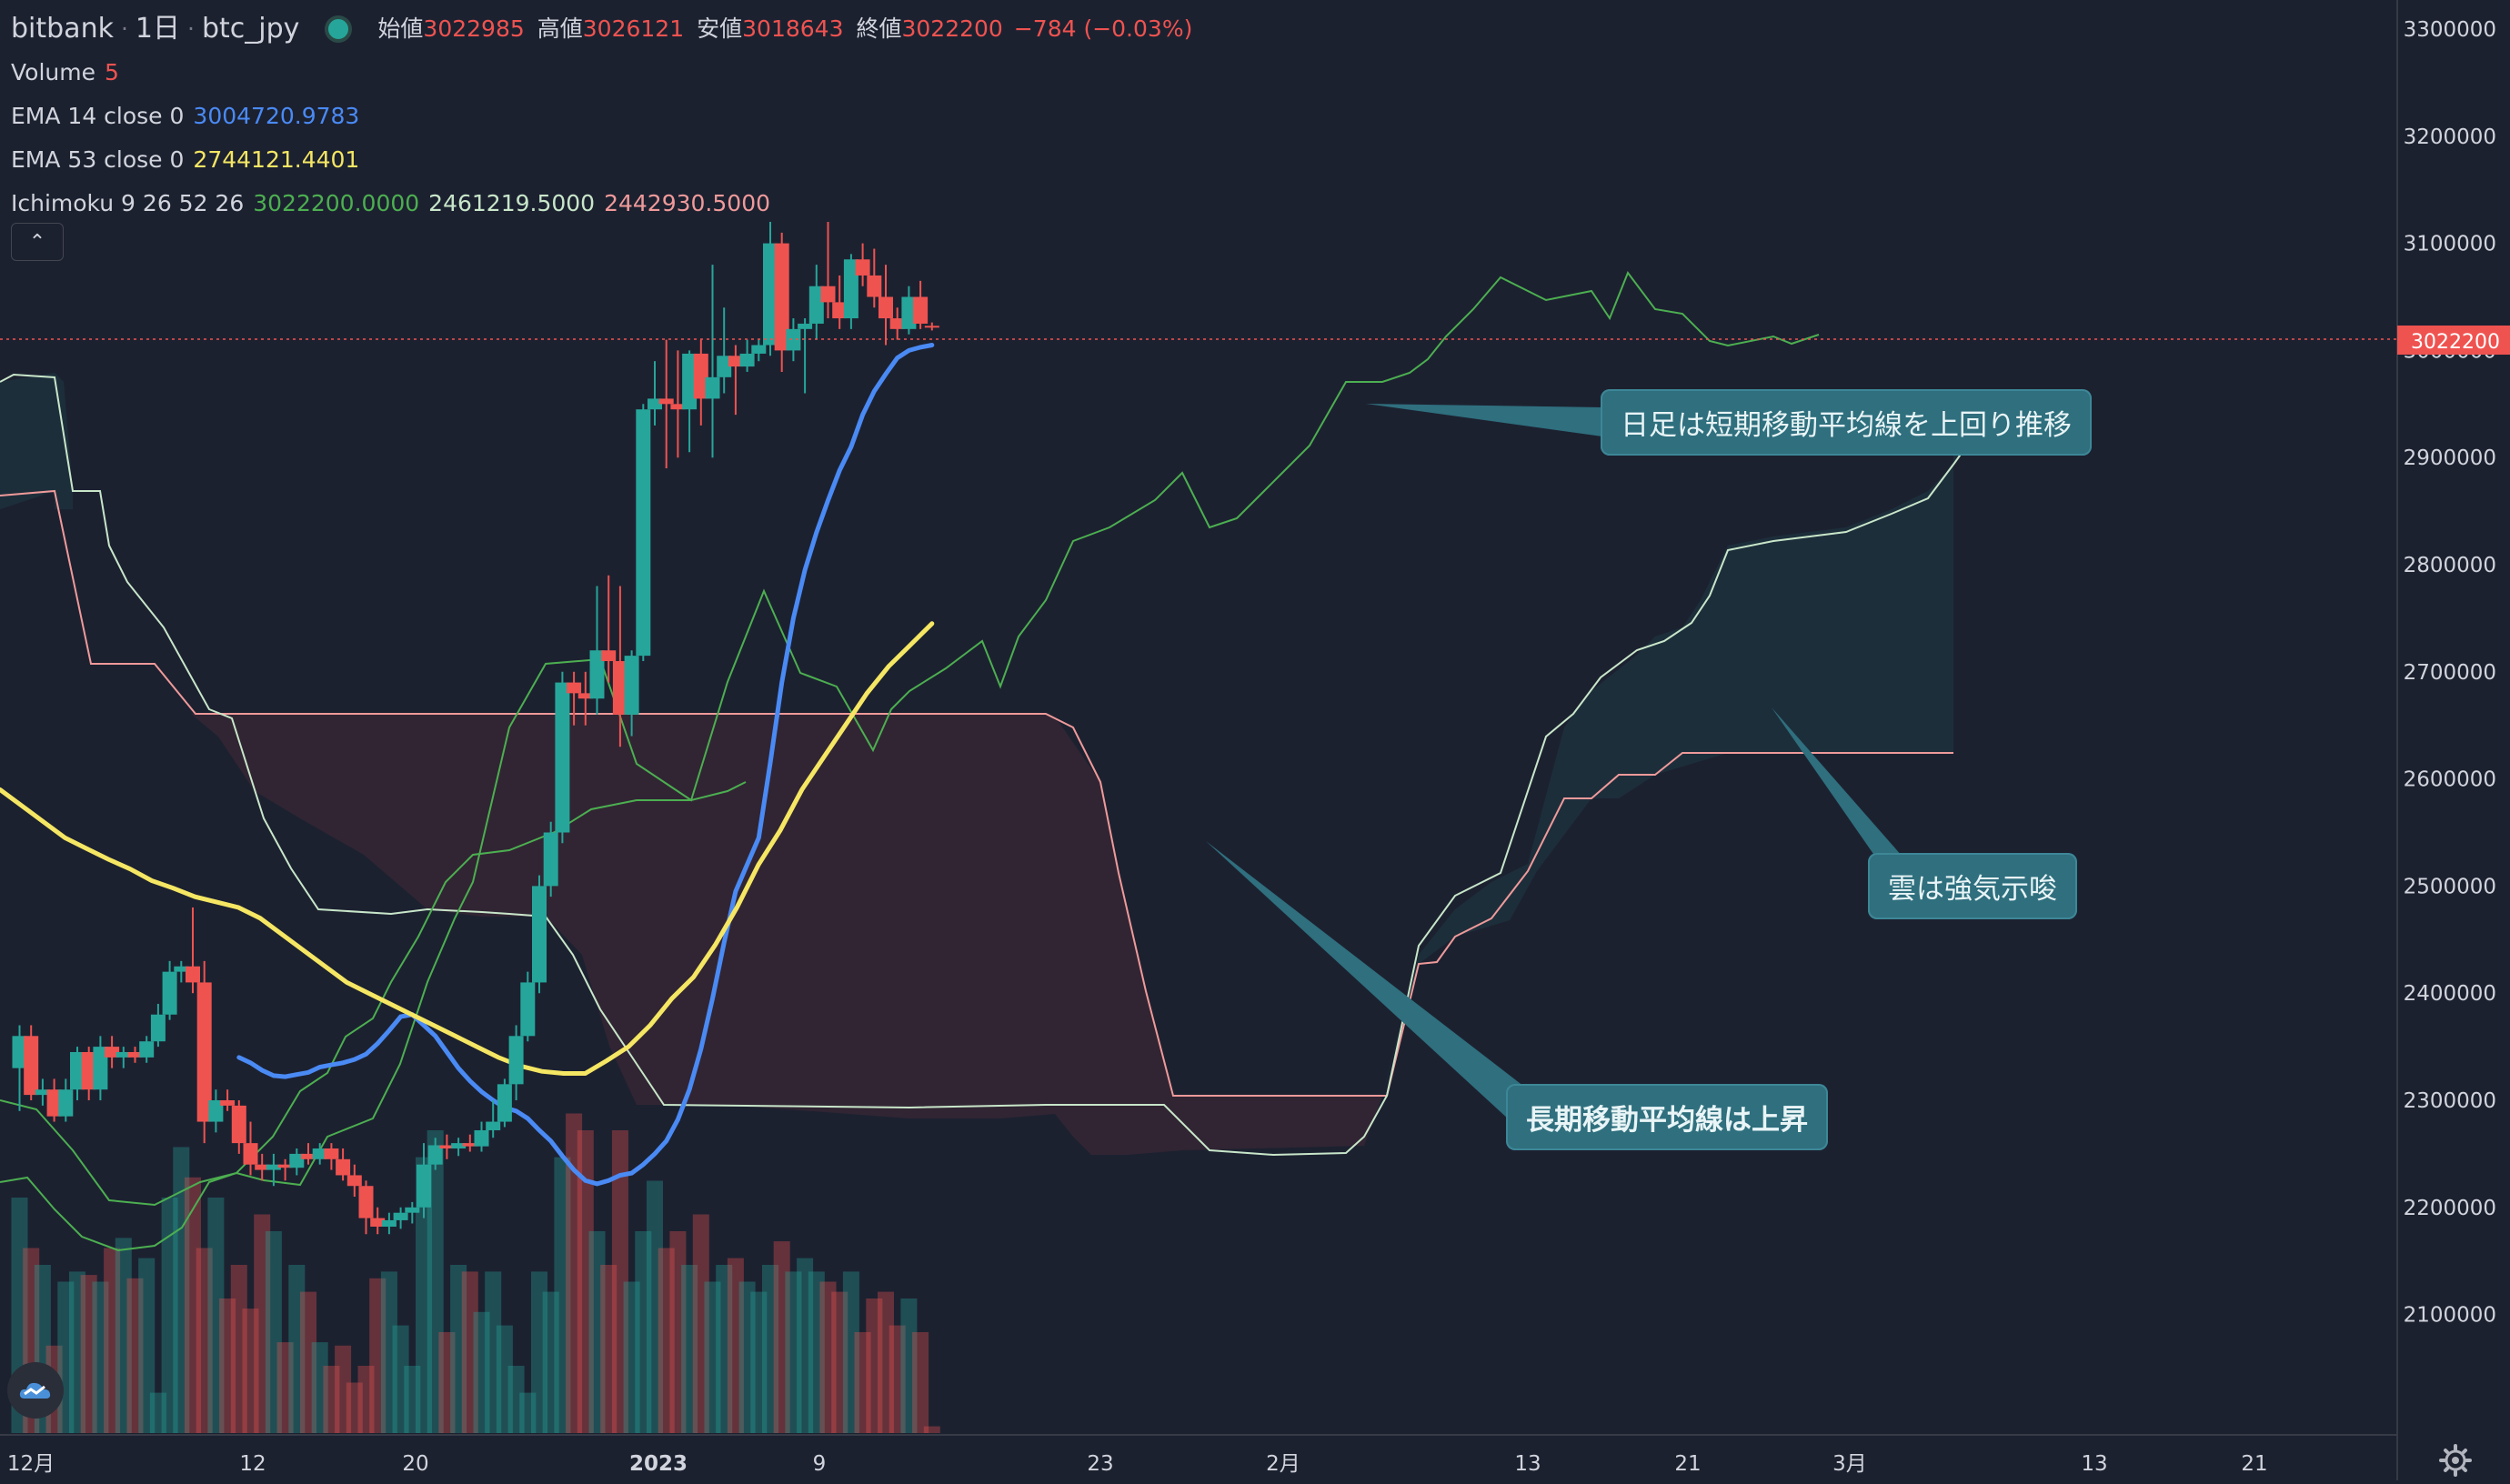 This screenshot has width=2510, height=1484. I want to click on price-tick-label: 2200000, so click(2450, 1208).